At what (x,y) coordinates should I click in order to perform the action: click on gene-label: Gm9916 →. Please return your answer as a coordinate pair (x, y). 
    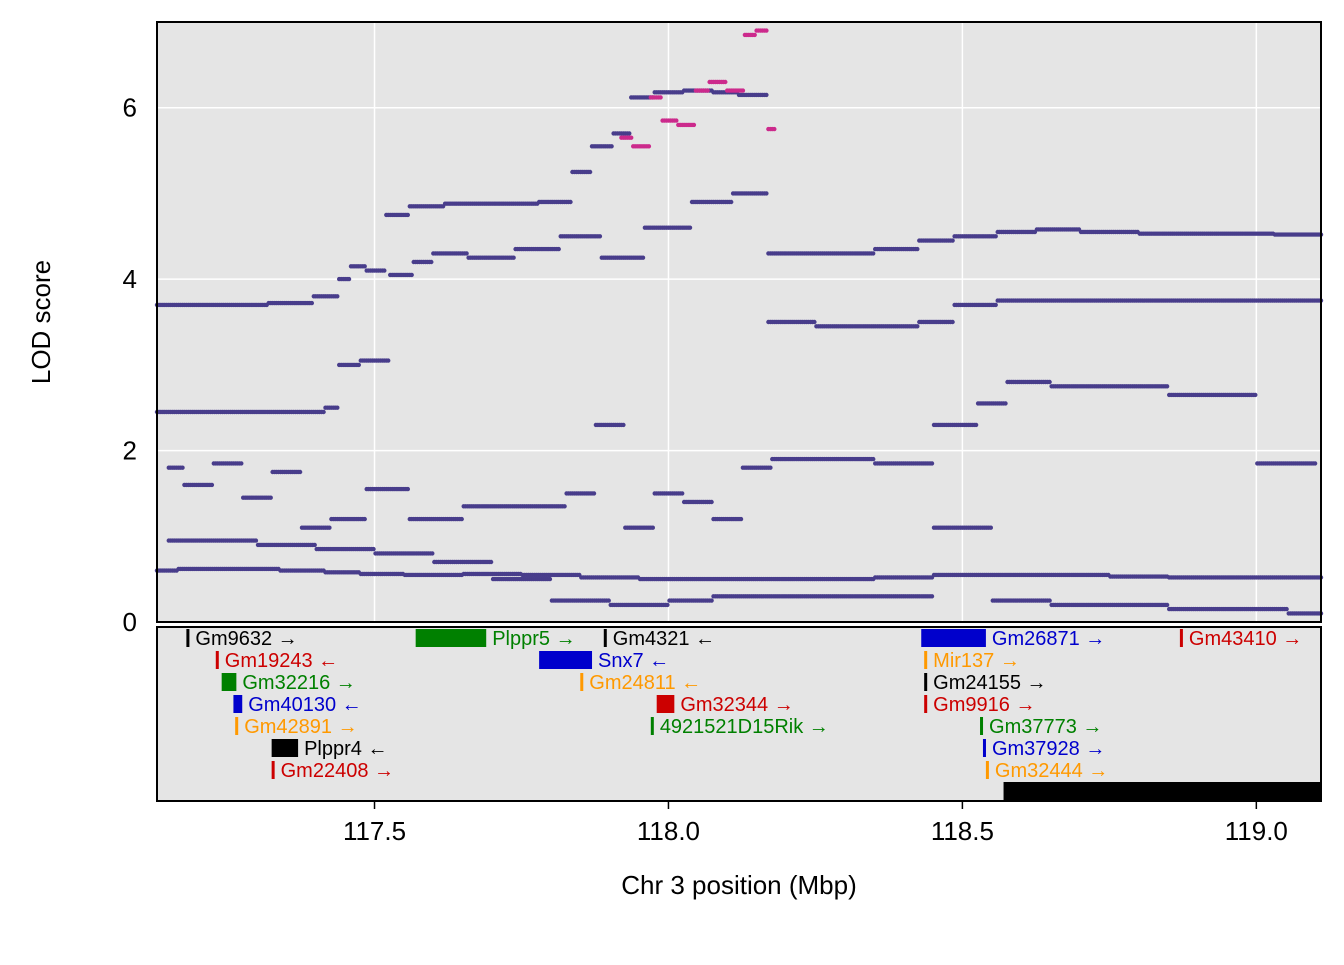
    Looking at the image, I should click on (984, 705).